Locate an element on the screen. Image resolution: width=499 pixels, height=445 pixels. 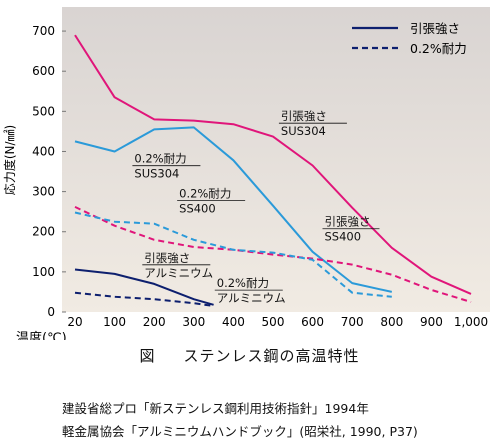
x-tick-label: 600 is located at coordinates (312, 322).